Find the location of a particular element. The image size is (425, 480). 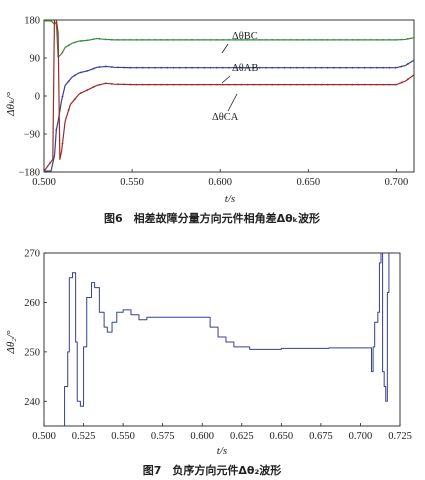

y-tick-label: 270 is located at coordinates (32, 254).